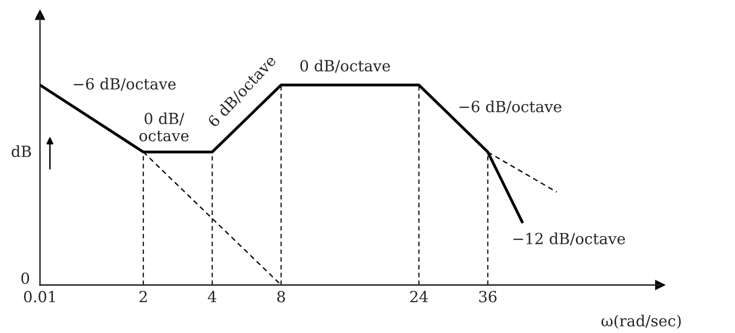 The image size is (735, 333). Describe the element at coordinates (569, 239) in the screenshot. I see `annotation: −12 dB/octave` at that location.